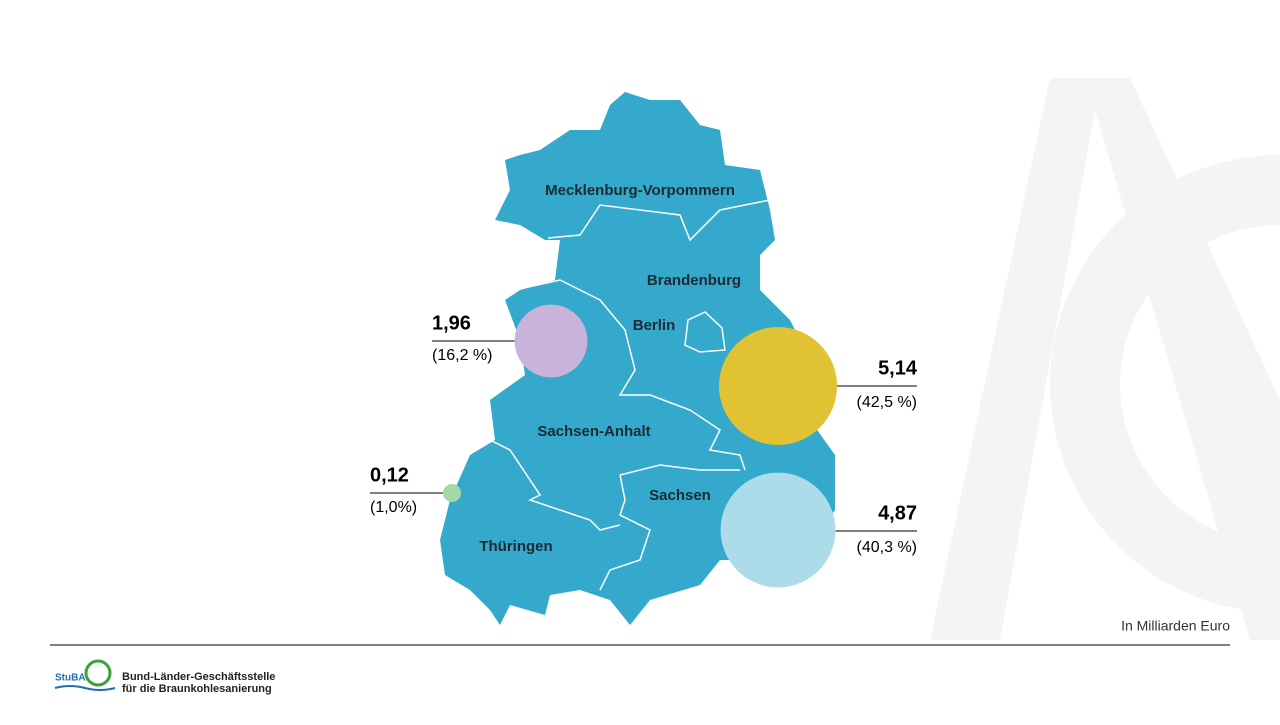 The image size is (1280, 725). Describe the element at coordinates (462, 355) in the screenshot. I see `share-label: (16,2 %)` at that location.